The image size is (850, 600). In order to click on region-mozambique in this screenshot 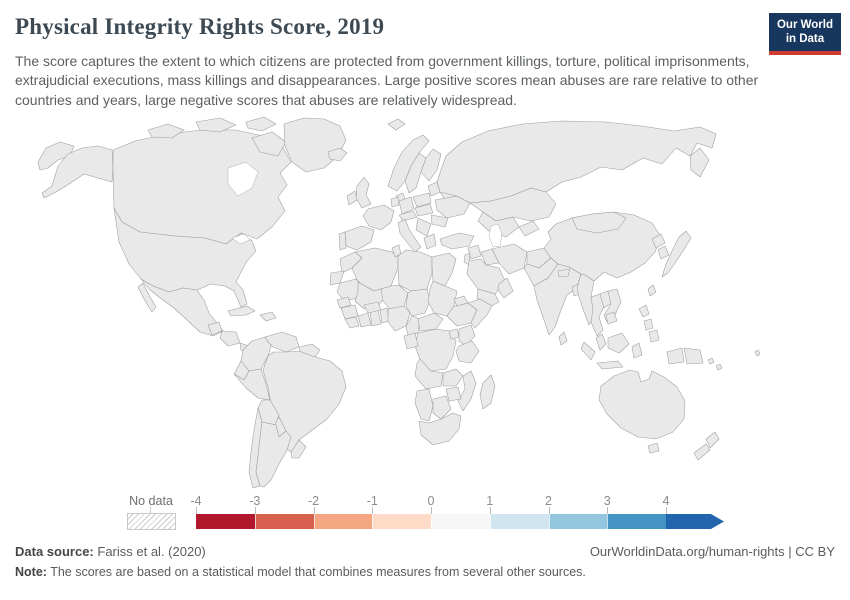, I will do `click(467, 391)`.